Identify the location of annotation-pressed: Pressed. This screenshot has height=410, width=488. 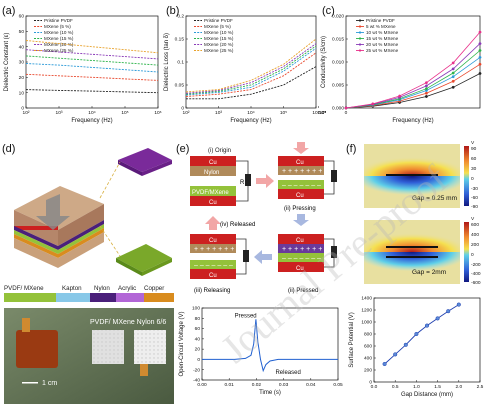
(246, 316).